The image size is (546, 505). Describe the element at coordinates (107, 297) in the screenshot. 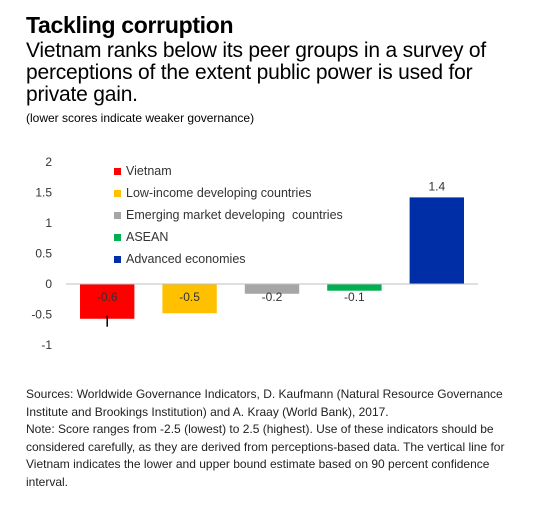

I see `data-label: -0.6` at that location.